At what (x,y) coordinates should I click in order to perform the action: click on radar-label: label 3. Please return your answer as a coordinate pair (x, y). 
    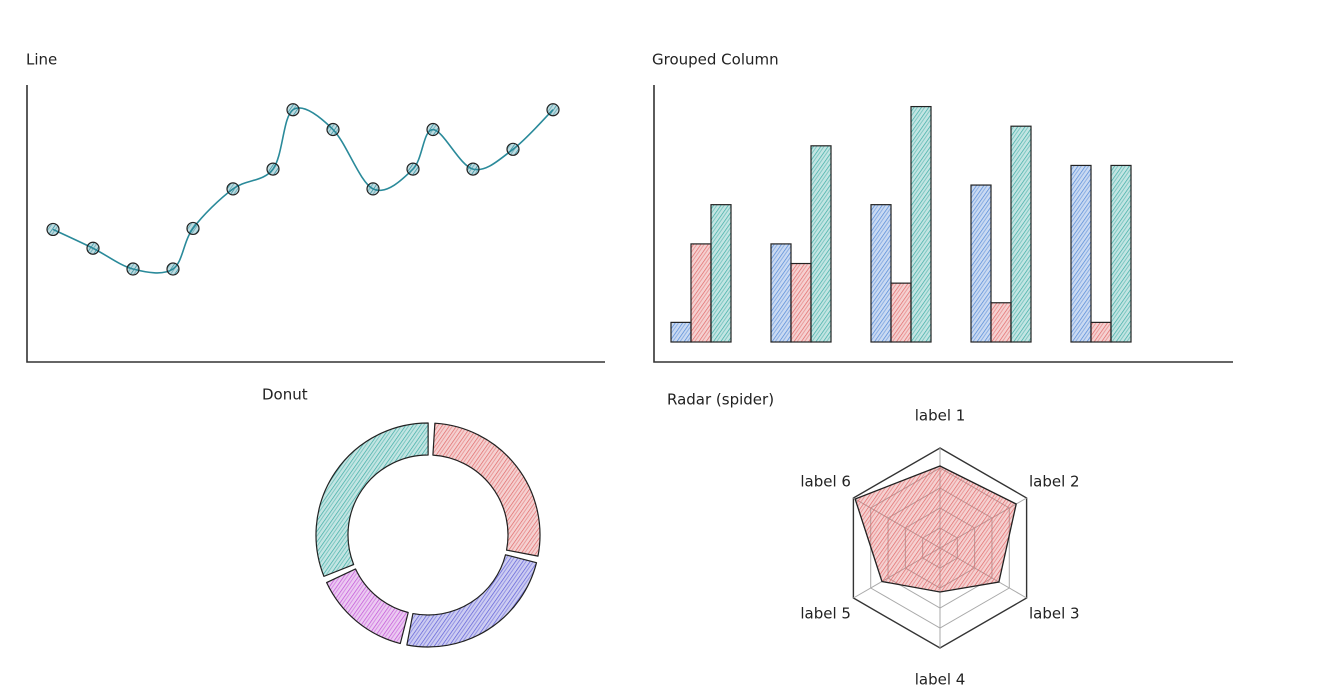
    Looking at the image, I should click on (1054, 614).